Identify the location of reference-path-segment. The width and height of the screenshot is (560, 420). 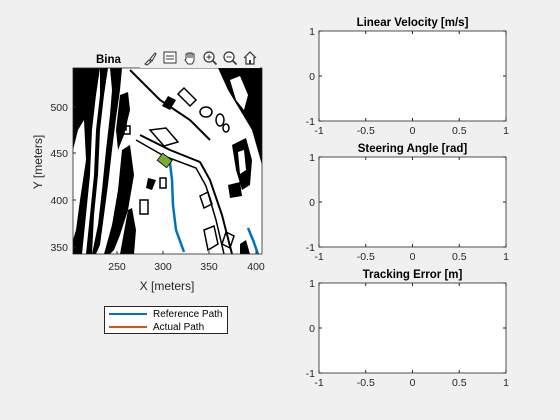
(253, 240).